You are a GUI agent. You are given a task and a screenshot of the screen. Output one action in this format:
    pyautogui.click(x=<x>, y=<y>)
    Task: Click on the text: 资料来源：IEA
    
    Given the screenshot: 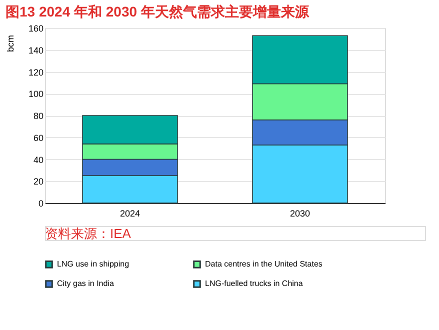 What is the action you would take?
    pyautogui.click(x=88, y=233)
    